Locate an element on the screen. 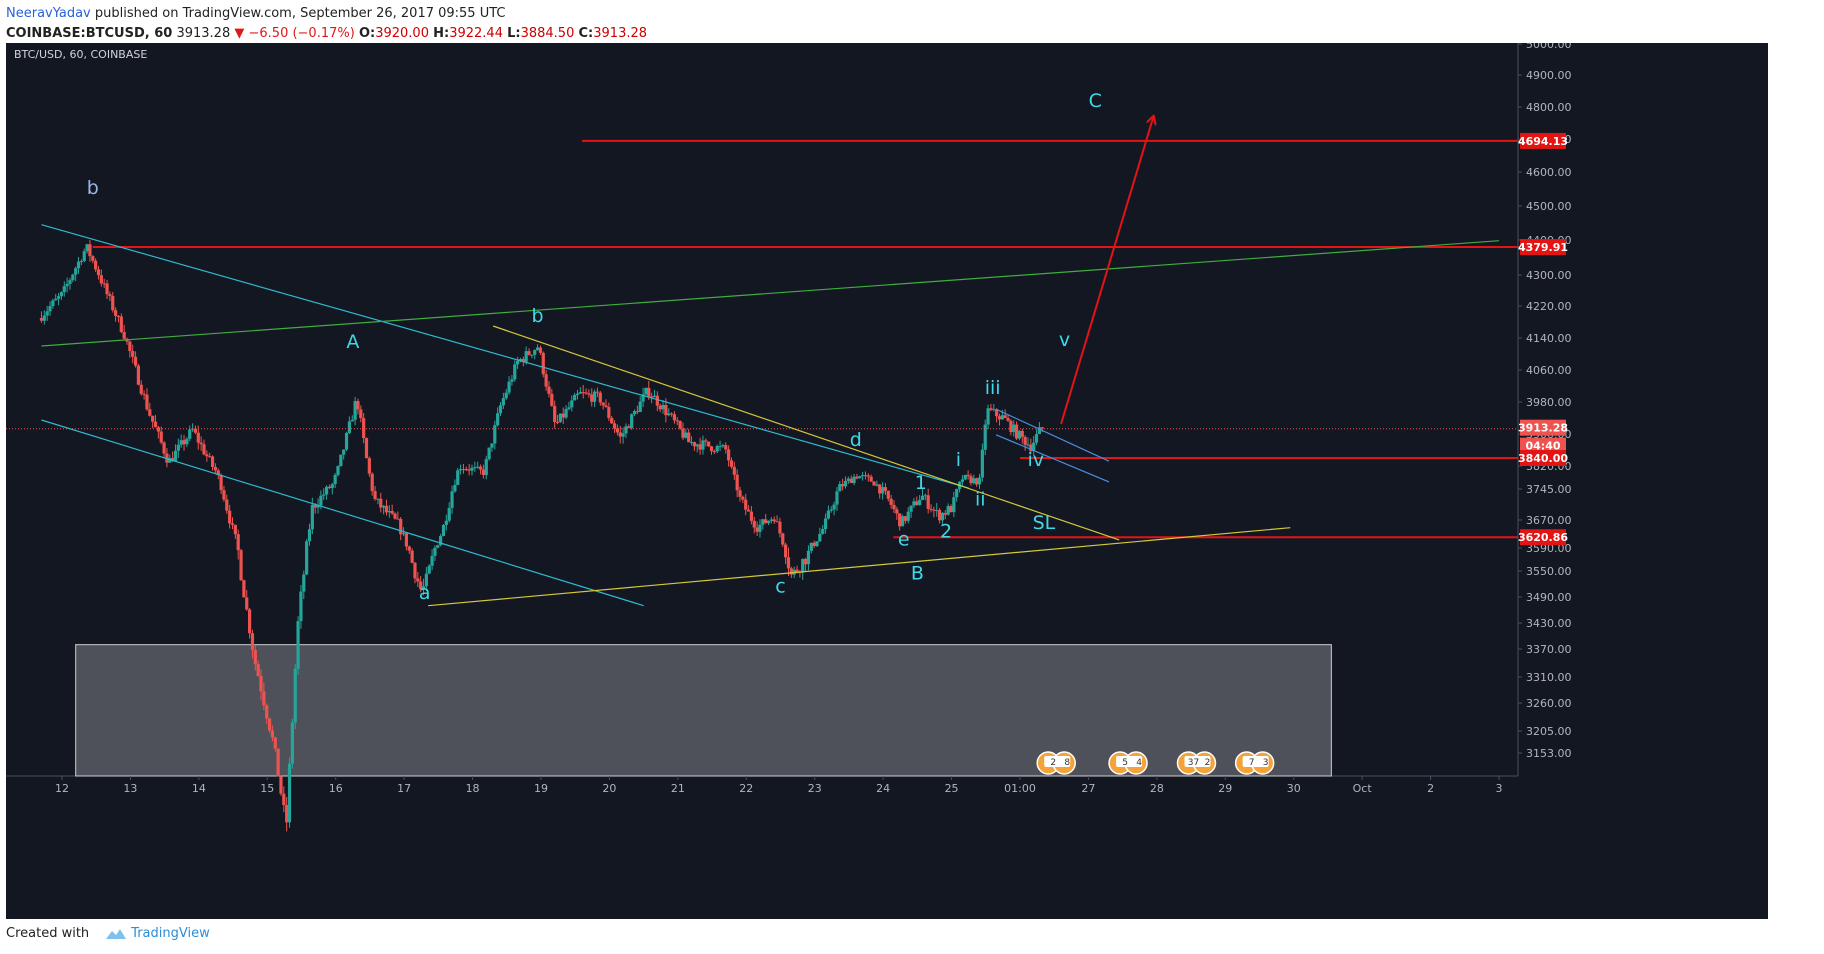 The width and height of the screenshot is (1824, 954). x-tick-label: 19 is located at coordinates (541, 788).